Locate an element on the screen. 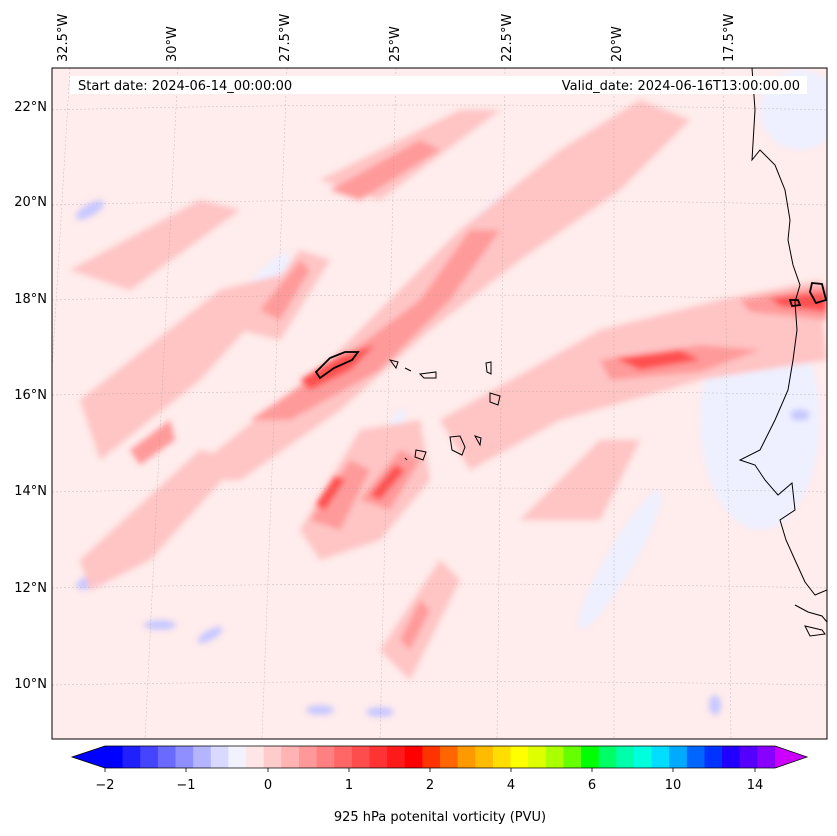 The width and height of the screenshot is (837, 836). colorbar-segments is located at coordinates (440, 757).